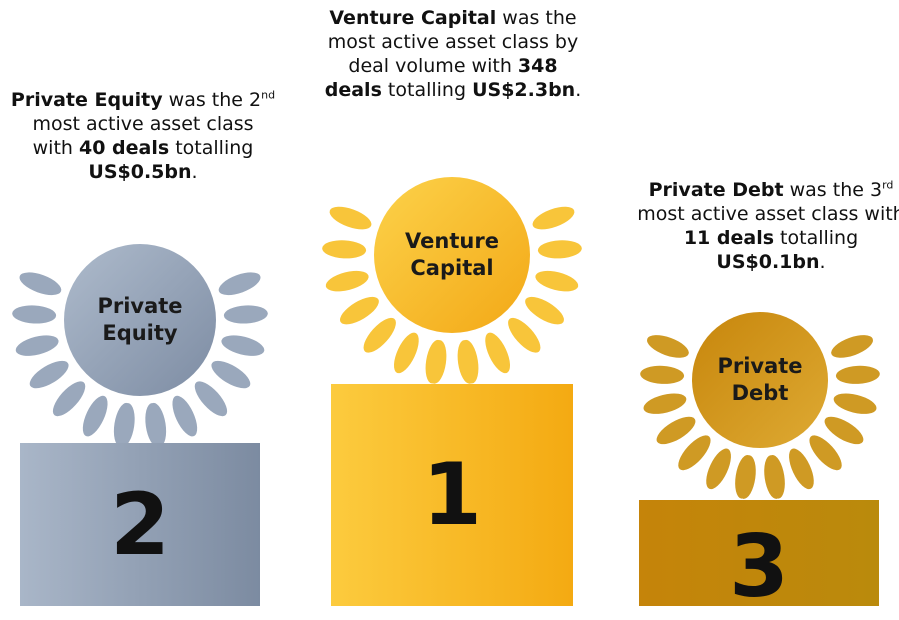 The height and width of the screenshot is (620, 899). What do you see at coordinates (716, 190) in the screenshot?
I see `caption-text: Private Debt` at bounding box center [716, 190].